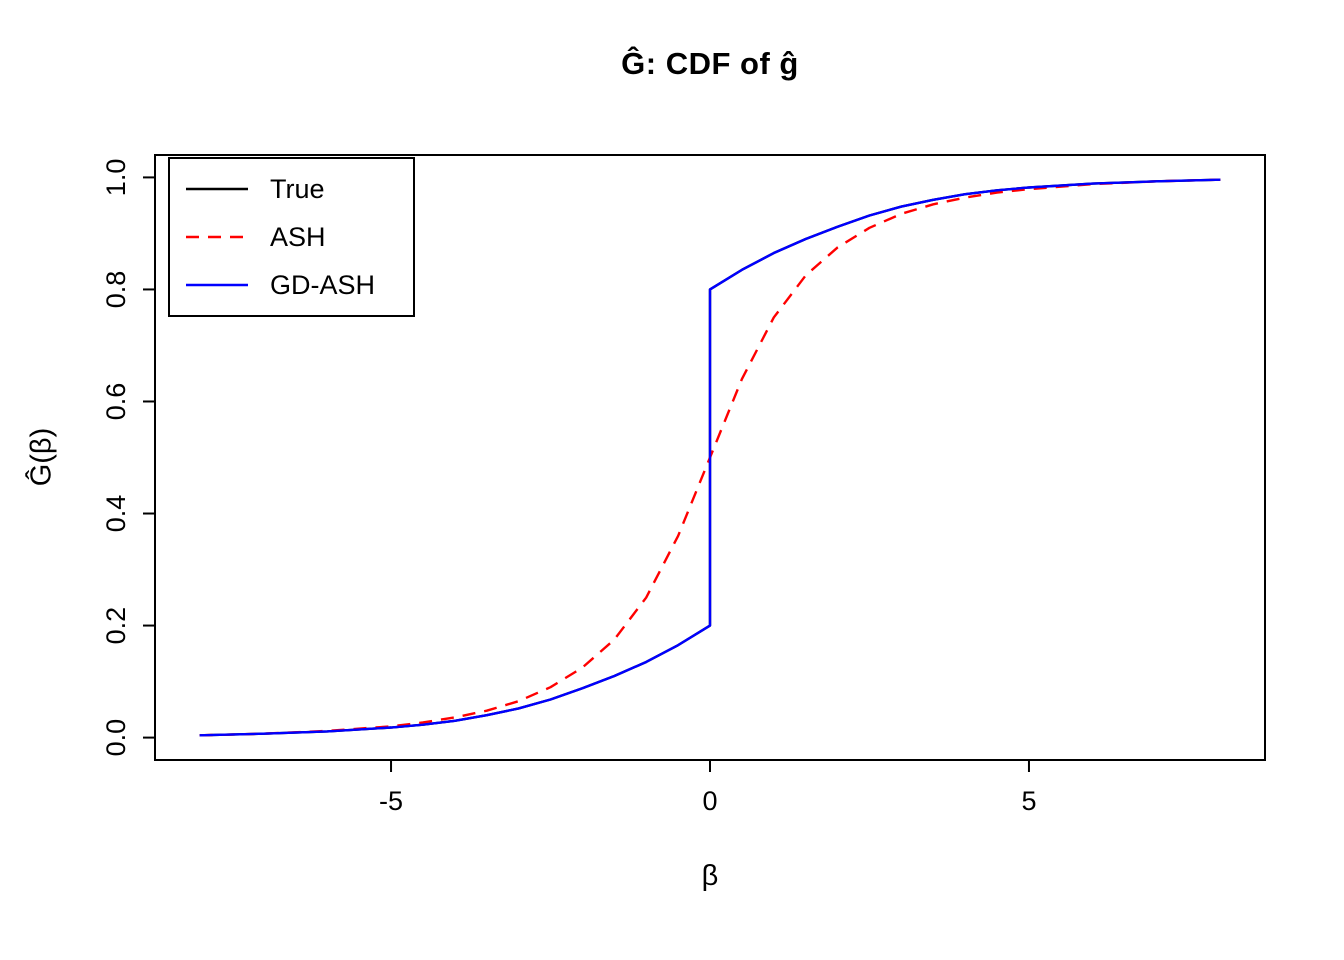  Describe the element at coordinates (710, 63) in the screenshot. I see `chart-title: Ĝ: CDF of ĝ` at that location.